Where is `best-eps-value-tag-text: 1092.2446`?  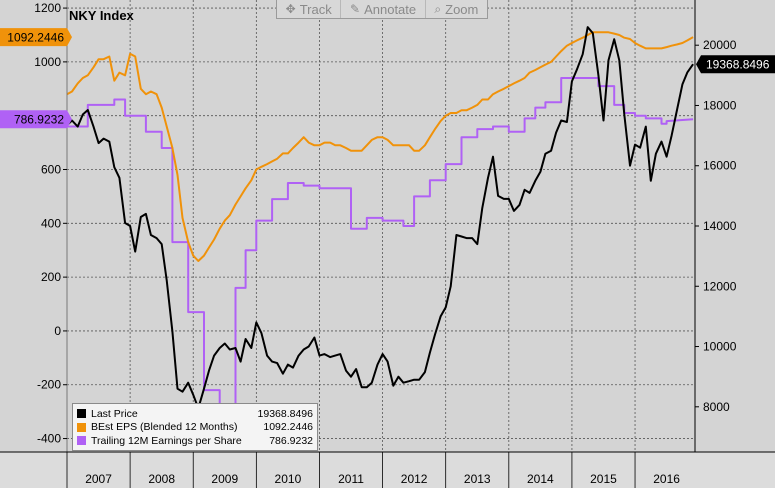 best-eps-value-tag-text: 1092.2446 is located at coordinates (35, 38).